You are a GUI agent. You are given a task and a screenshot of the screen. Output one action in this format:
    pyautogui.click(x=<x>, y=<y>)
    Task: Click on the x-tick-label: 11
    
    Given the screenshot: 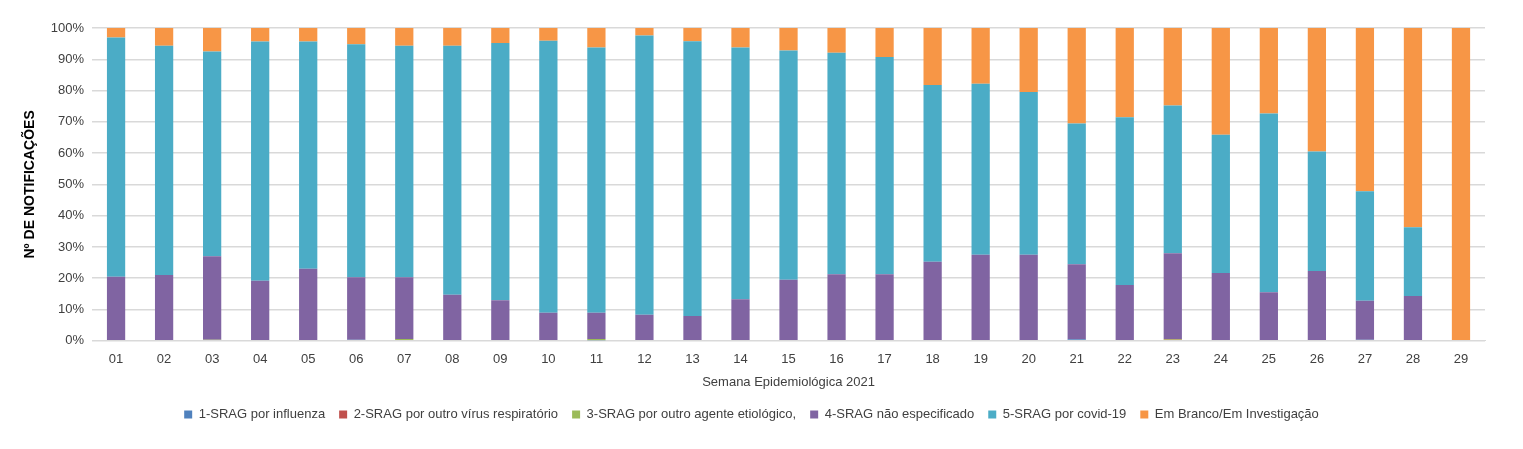 What is the action you would take?
    pyautogui.click(x=596, y=359)
    